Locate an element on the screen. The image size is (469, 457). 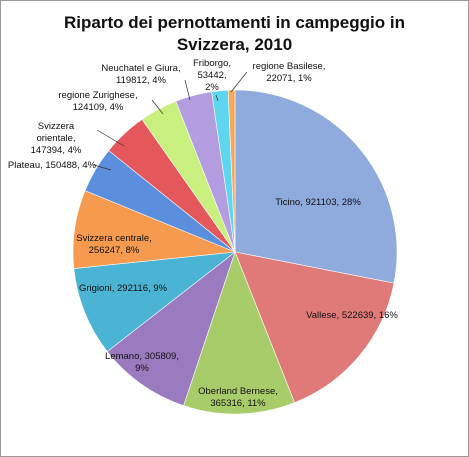
slice-label-line: Grigioni, 292116, 9% is located at coordinates (123, 288).